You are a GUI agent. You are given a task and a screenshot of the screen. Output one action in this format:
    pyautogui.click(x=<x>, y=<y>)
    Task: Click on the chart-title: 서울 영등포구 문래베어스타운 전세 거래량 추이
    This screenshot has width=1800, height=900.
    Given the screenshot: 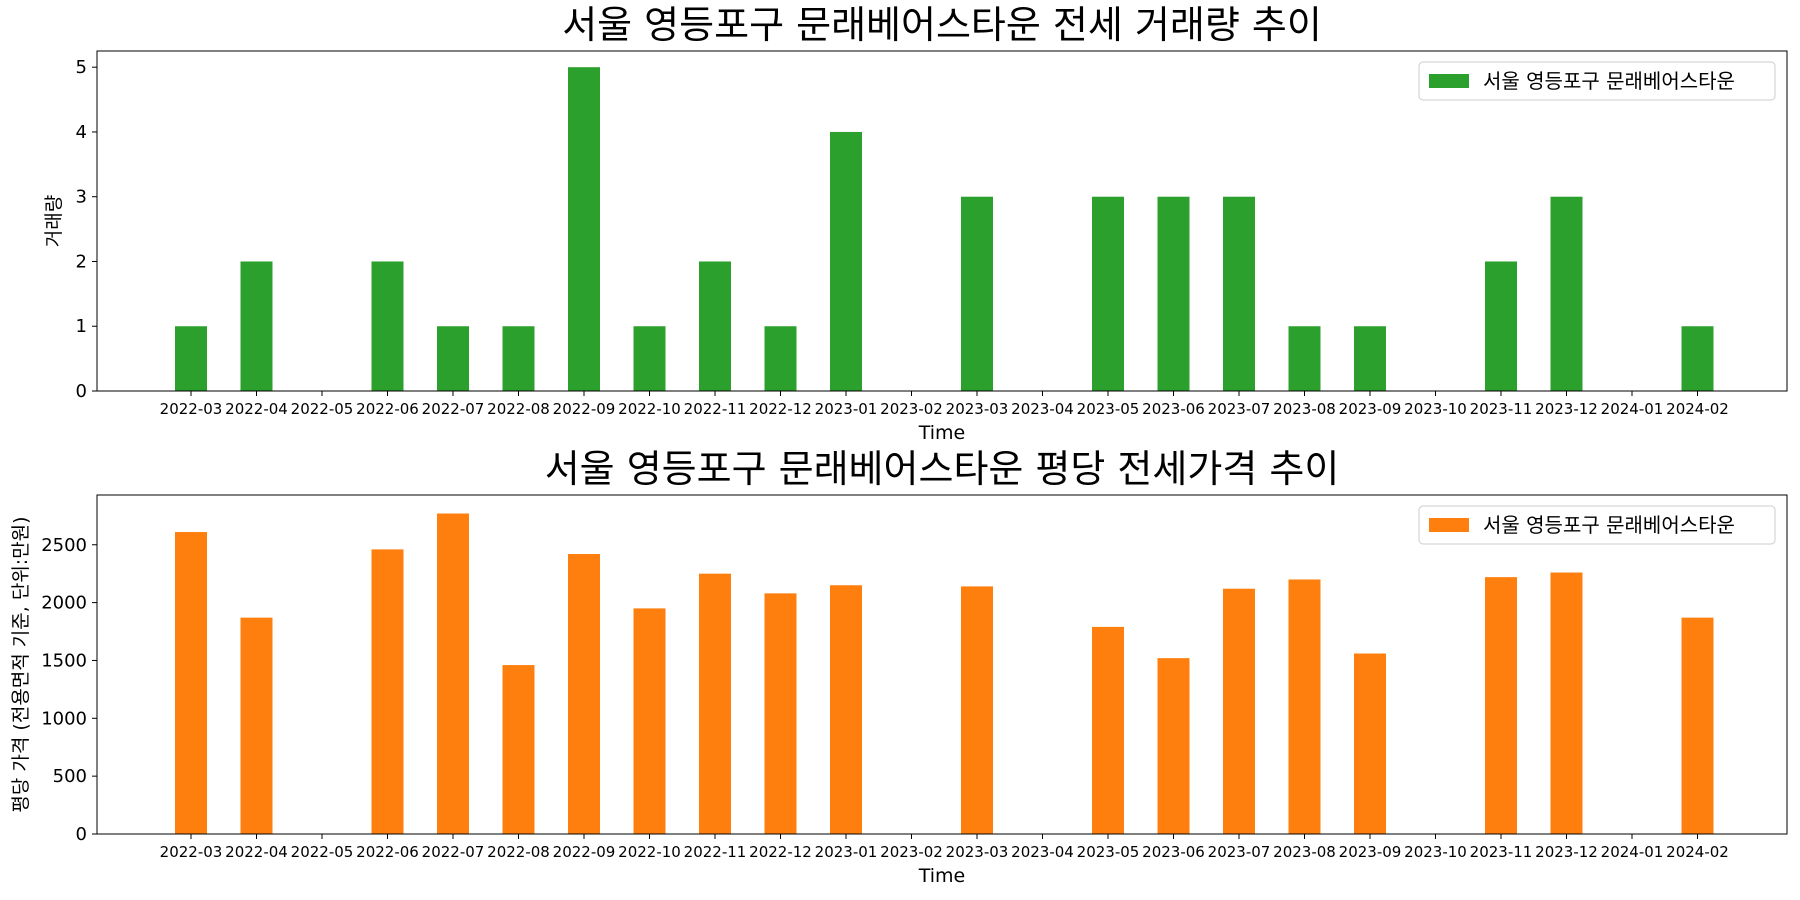 What is the action you would take?
    pyautogui.click(x=942, y=25)
    